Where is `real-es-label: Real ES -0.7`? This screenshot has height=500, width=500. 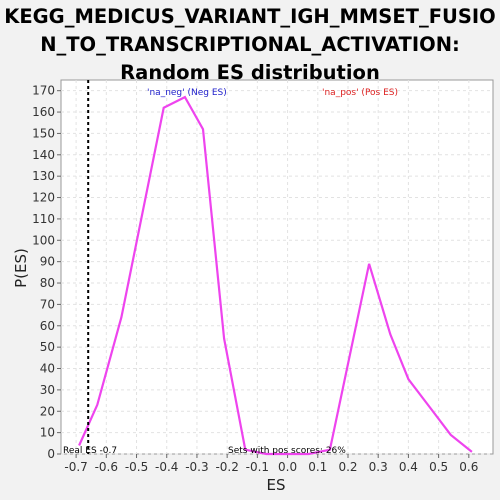 real-es-label: Real ES -0.7 is located at coordinates (90, 451).